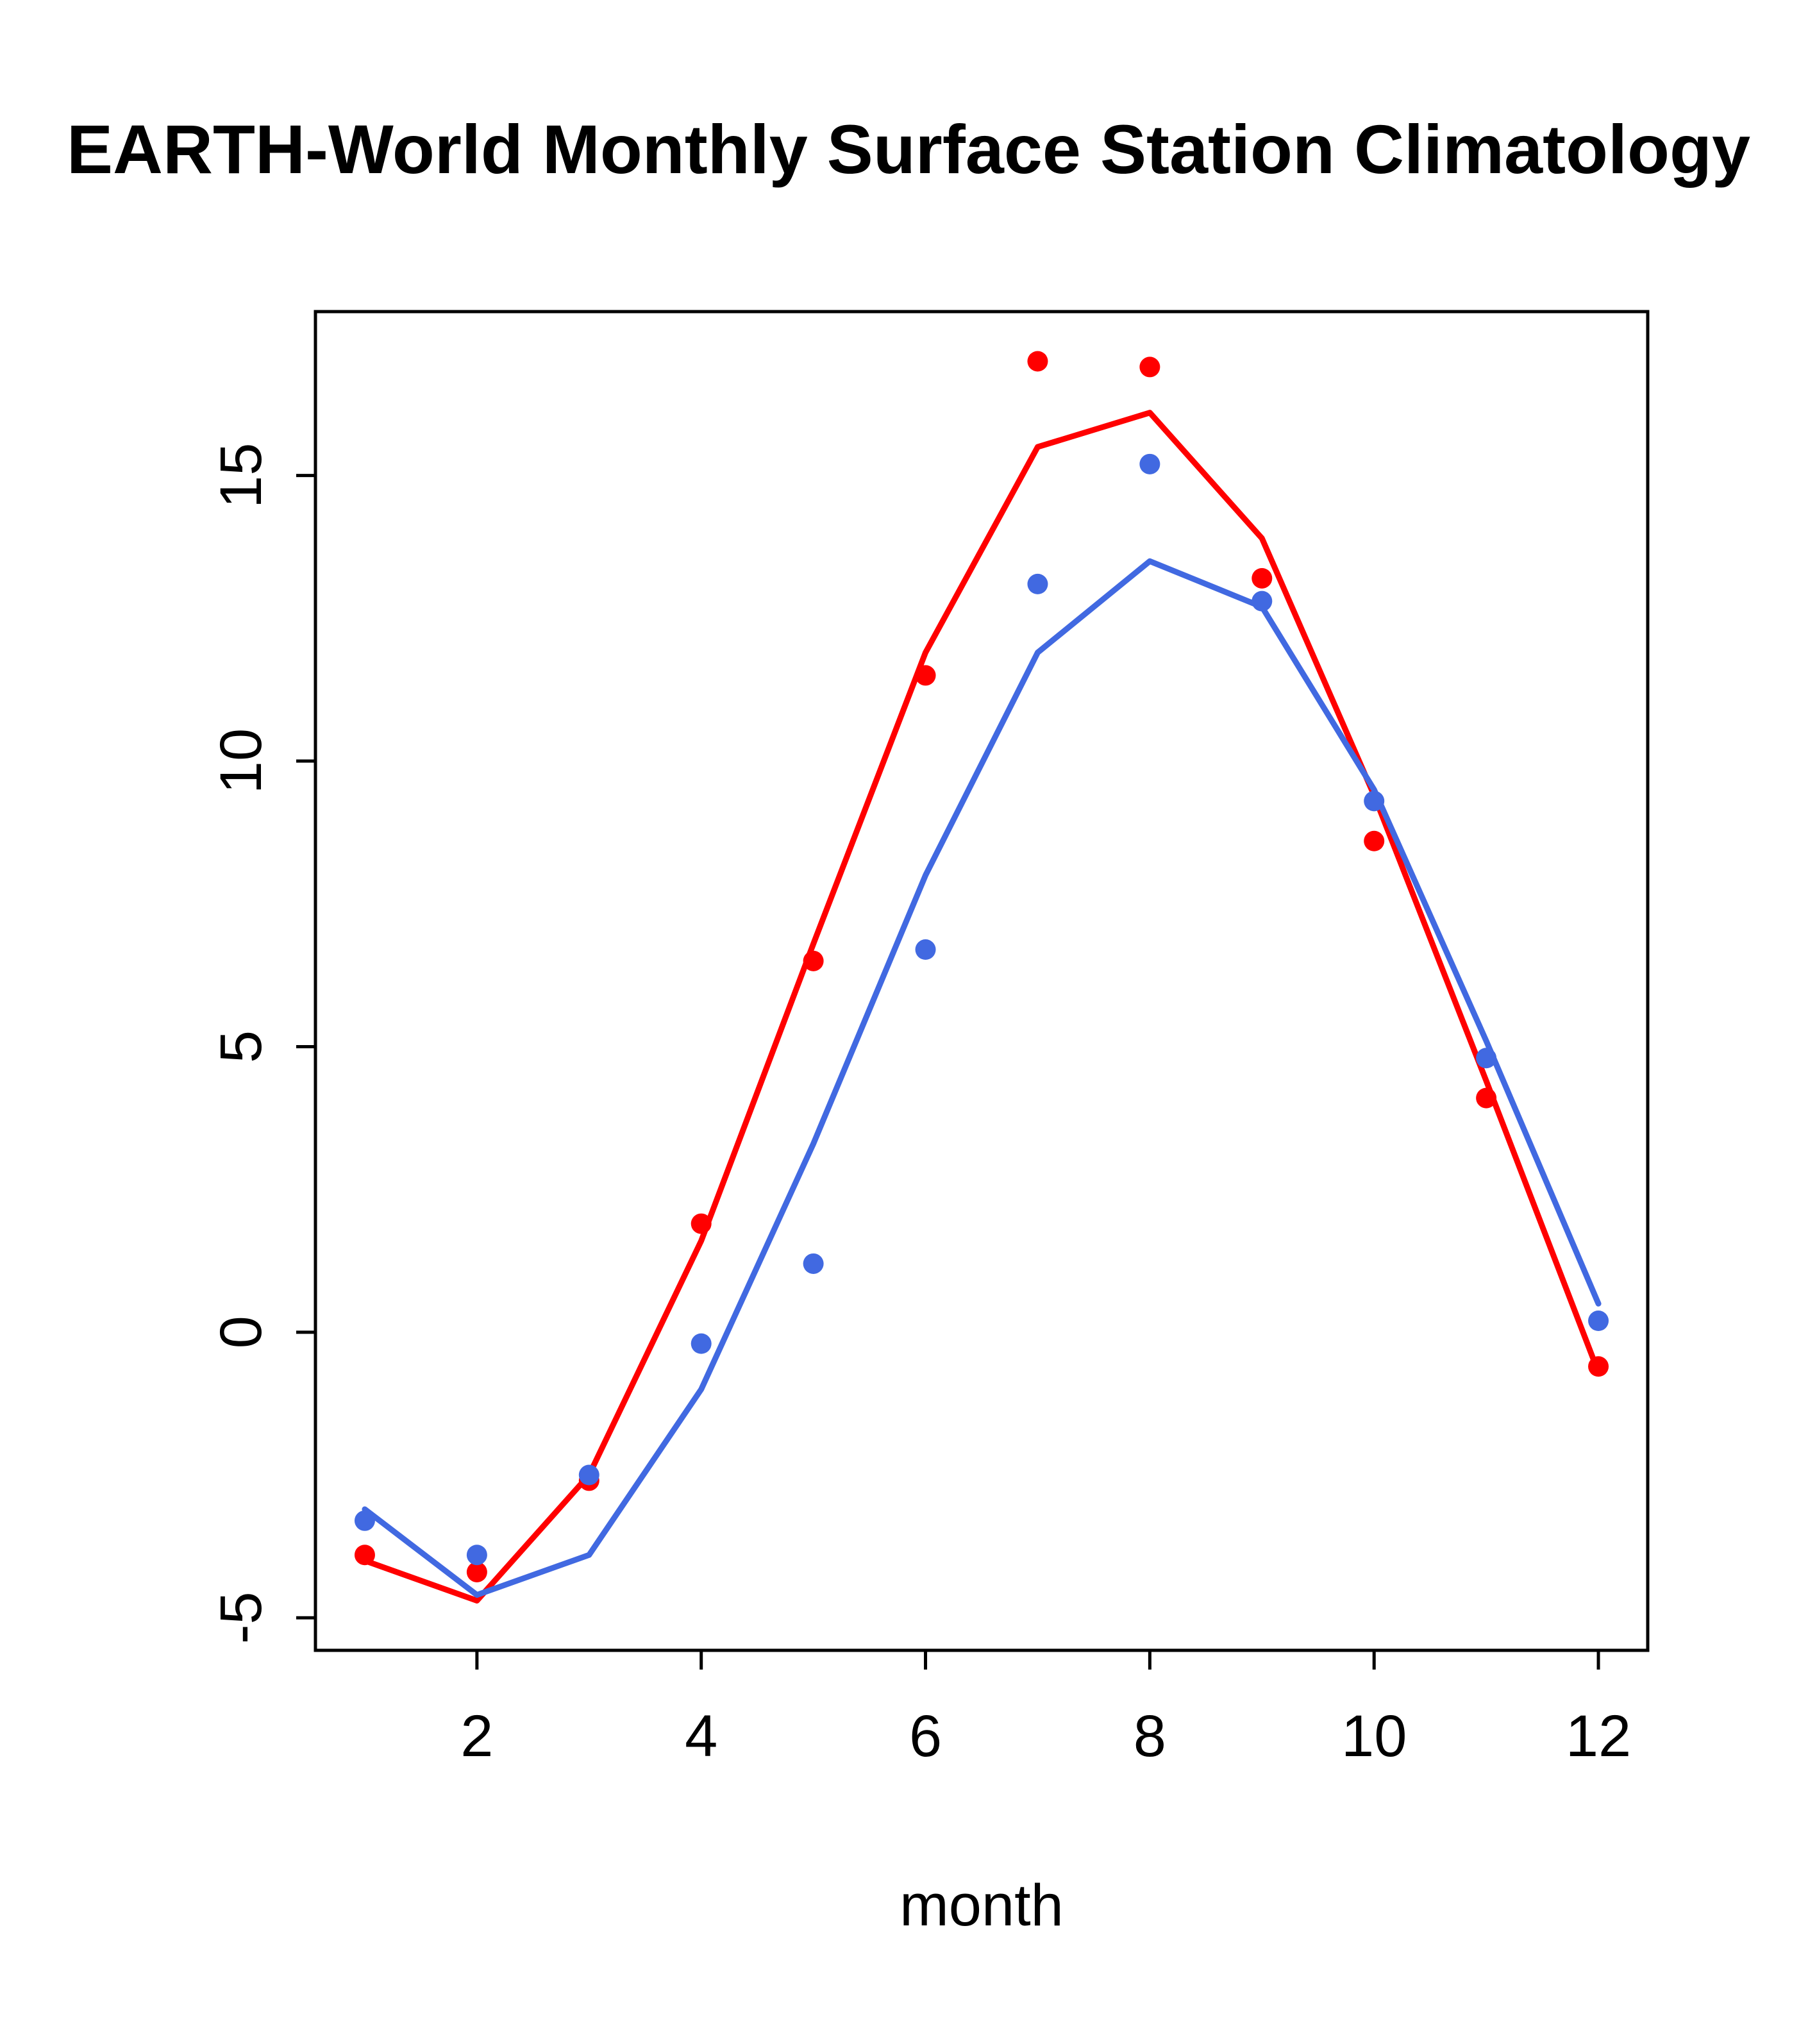 The height and width of the screenshot is (2044, 1817). I want to click on x-tick-label: 12, so click(1598, 1736).